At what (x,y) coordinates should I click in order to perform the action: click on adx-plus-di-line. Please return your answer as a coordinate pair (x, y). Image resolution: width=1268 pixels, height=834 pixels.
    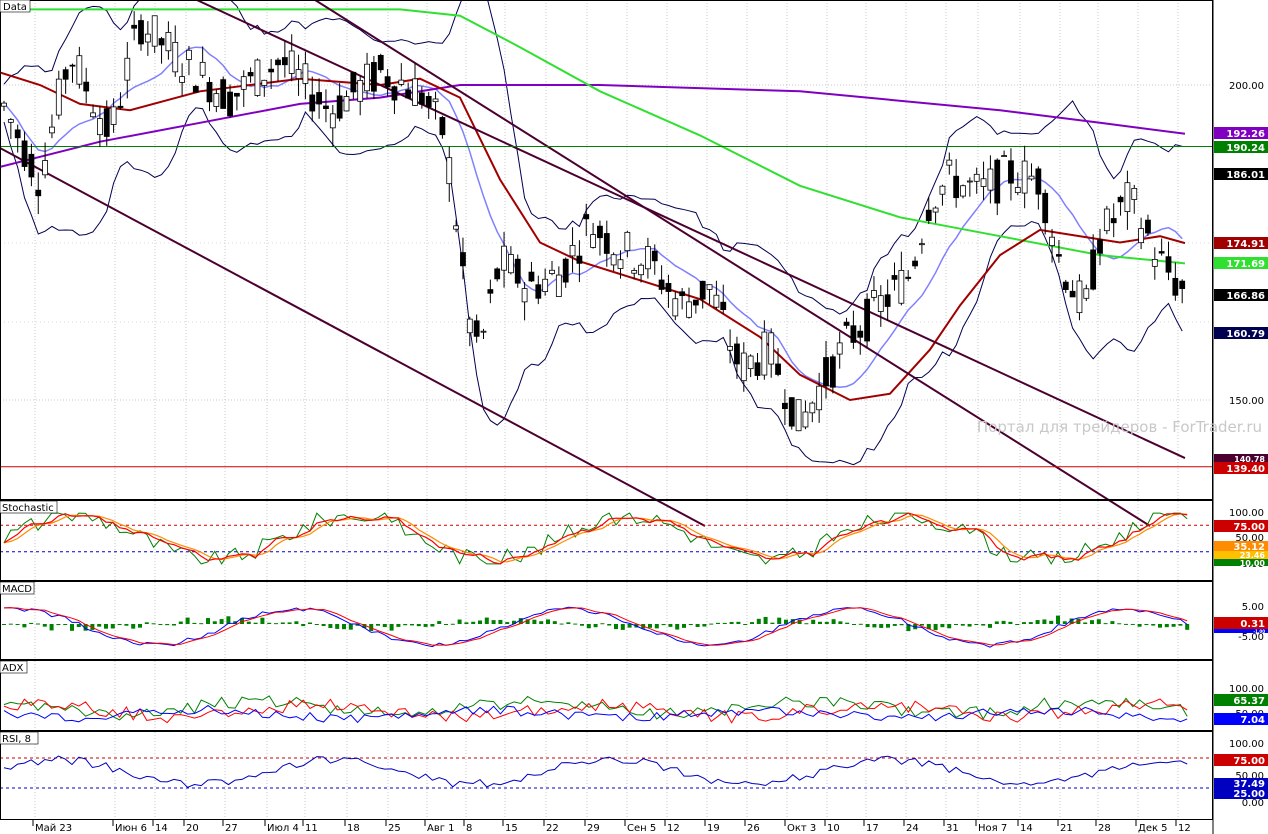
    Looking at the image, I should click on (595, 708).